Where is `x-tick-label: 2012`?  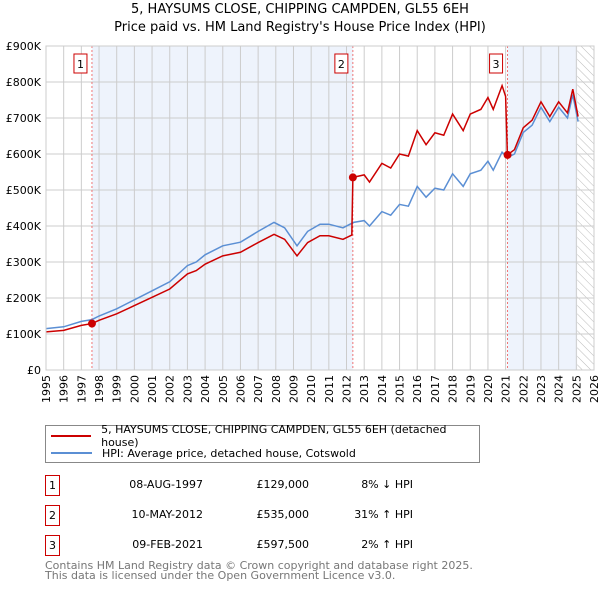
x-tick-label: 2012 is located at coordinates (347, 389).